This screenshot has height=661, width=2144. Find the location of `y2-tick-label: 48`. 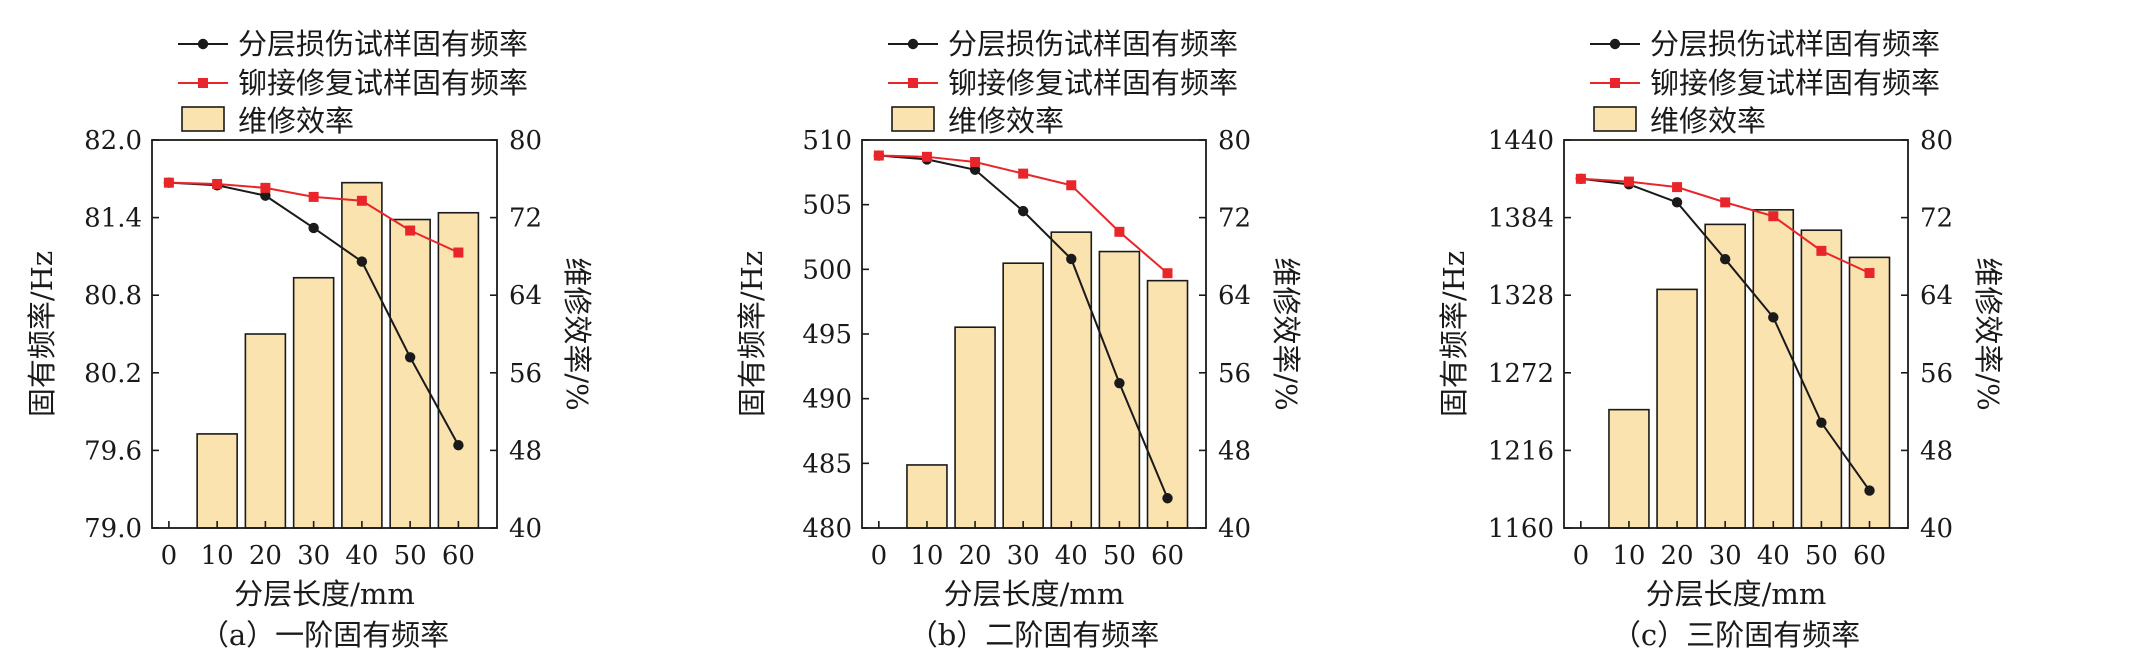

y2-tick-label: 48 is located at coordinates (1936, 451).